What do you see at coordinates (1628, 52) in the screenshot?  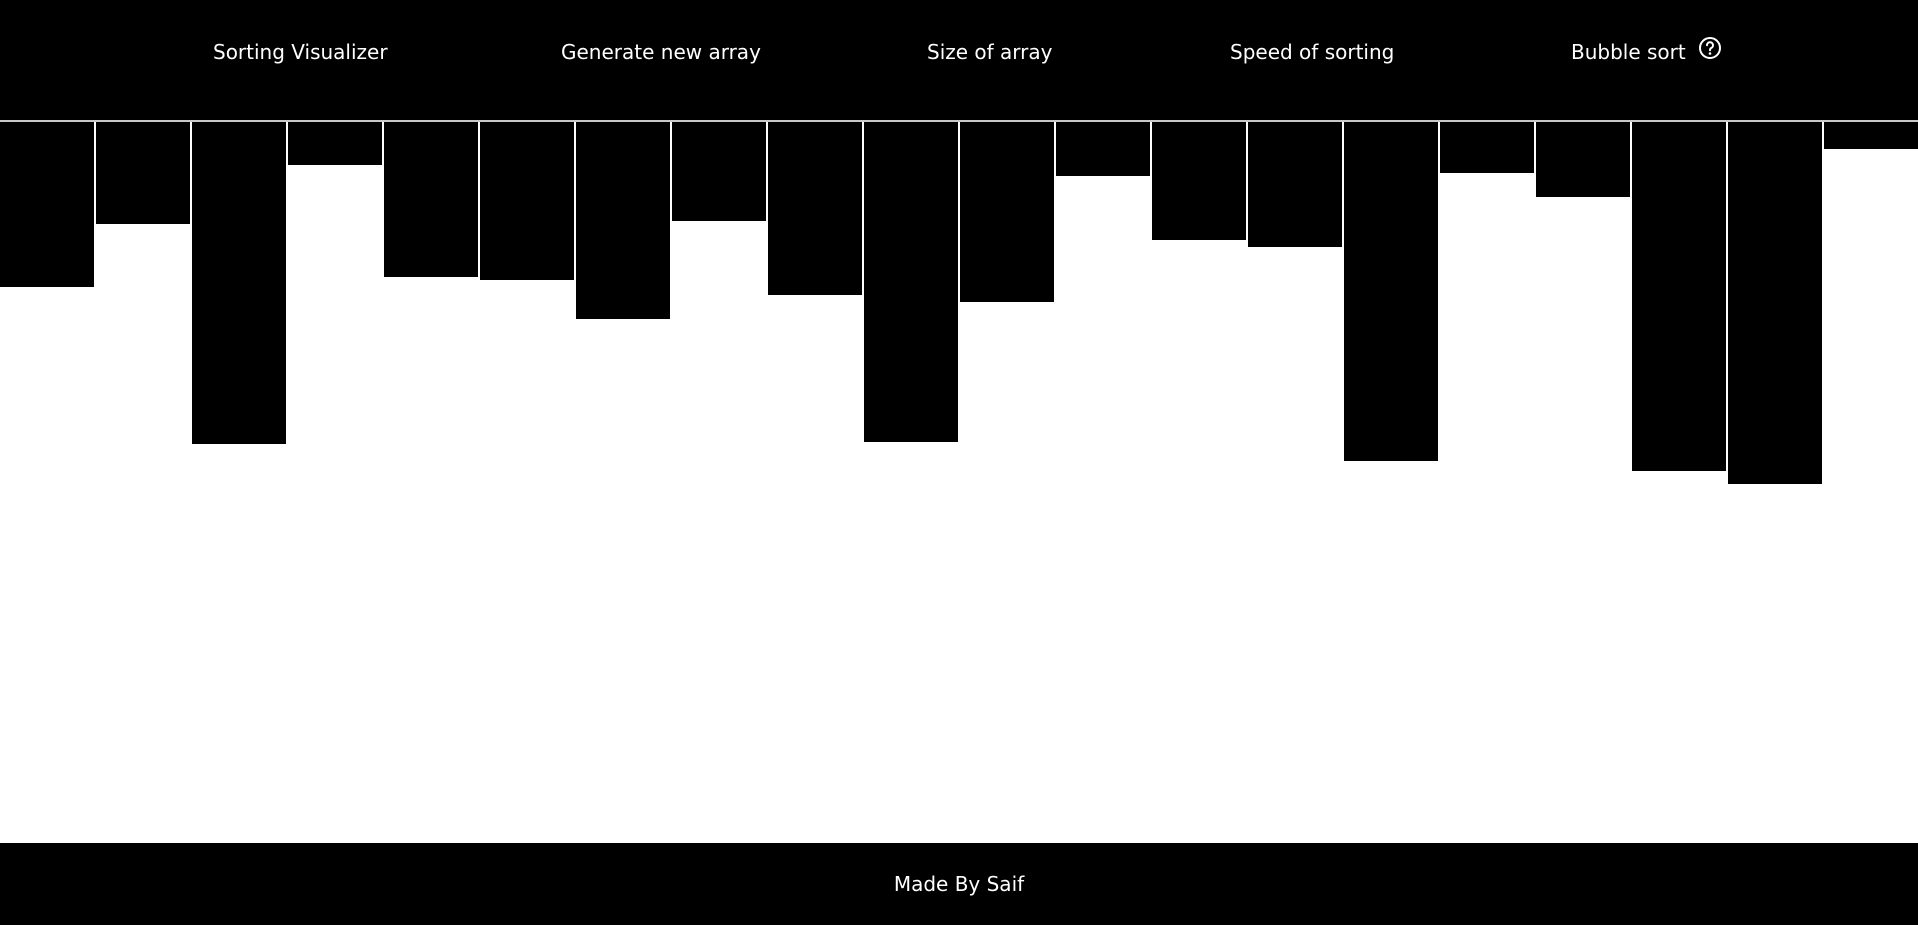 I see `algorithm-label: Bubble sort` at bounding box center [1628, 52].